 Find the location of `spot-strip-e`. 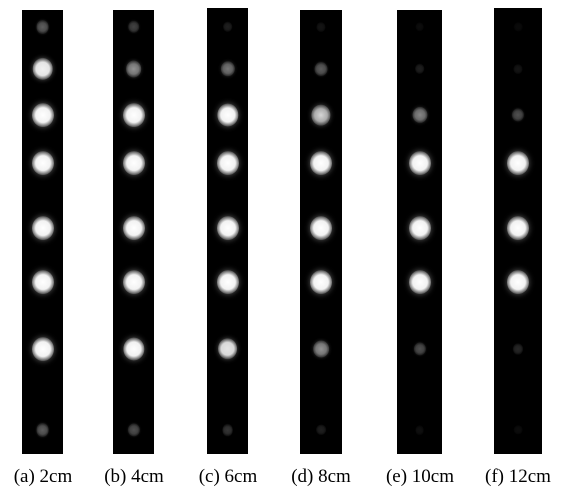

spot-strip-e is located at coordinates (419, 232).